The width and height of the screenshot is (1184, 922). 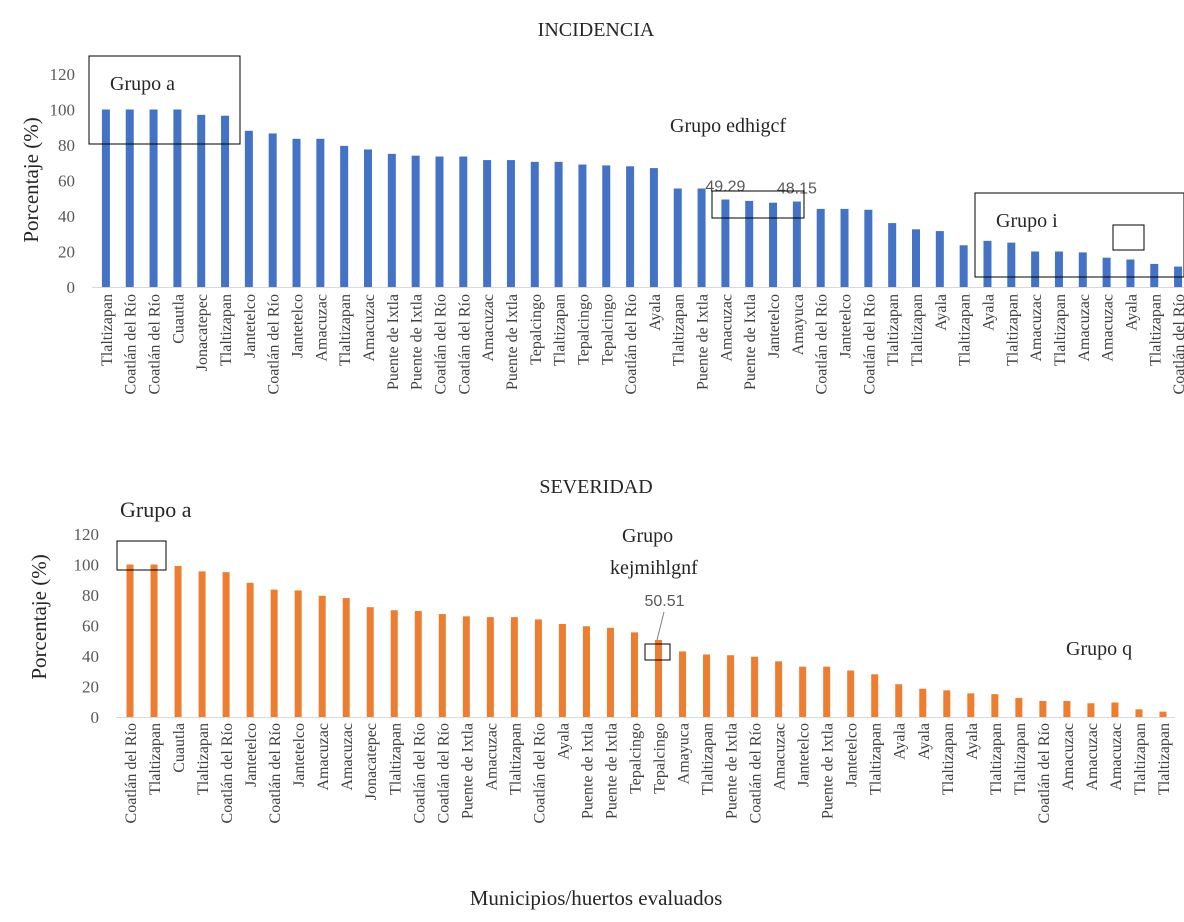 What do you see at coordinates (631, 344) in the screenshot?
I see `incidencia-category-label: Coatlán del Río` at bounding box center [631, 344].